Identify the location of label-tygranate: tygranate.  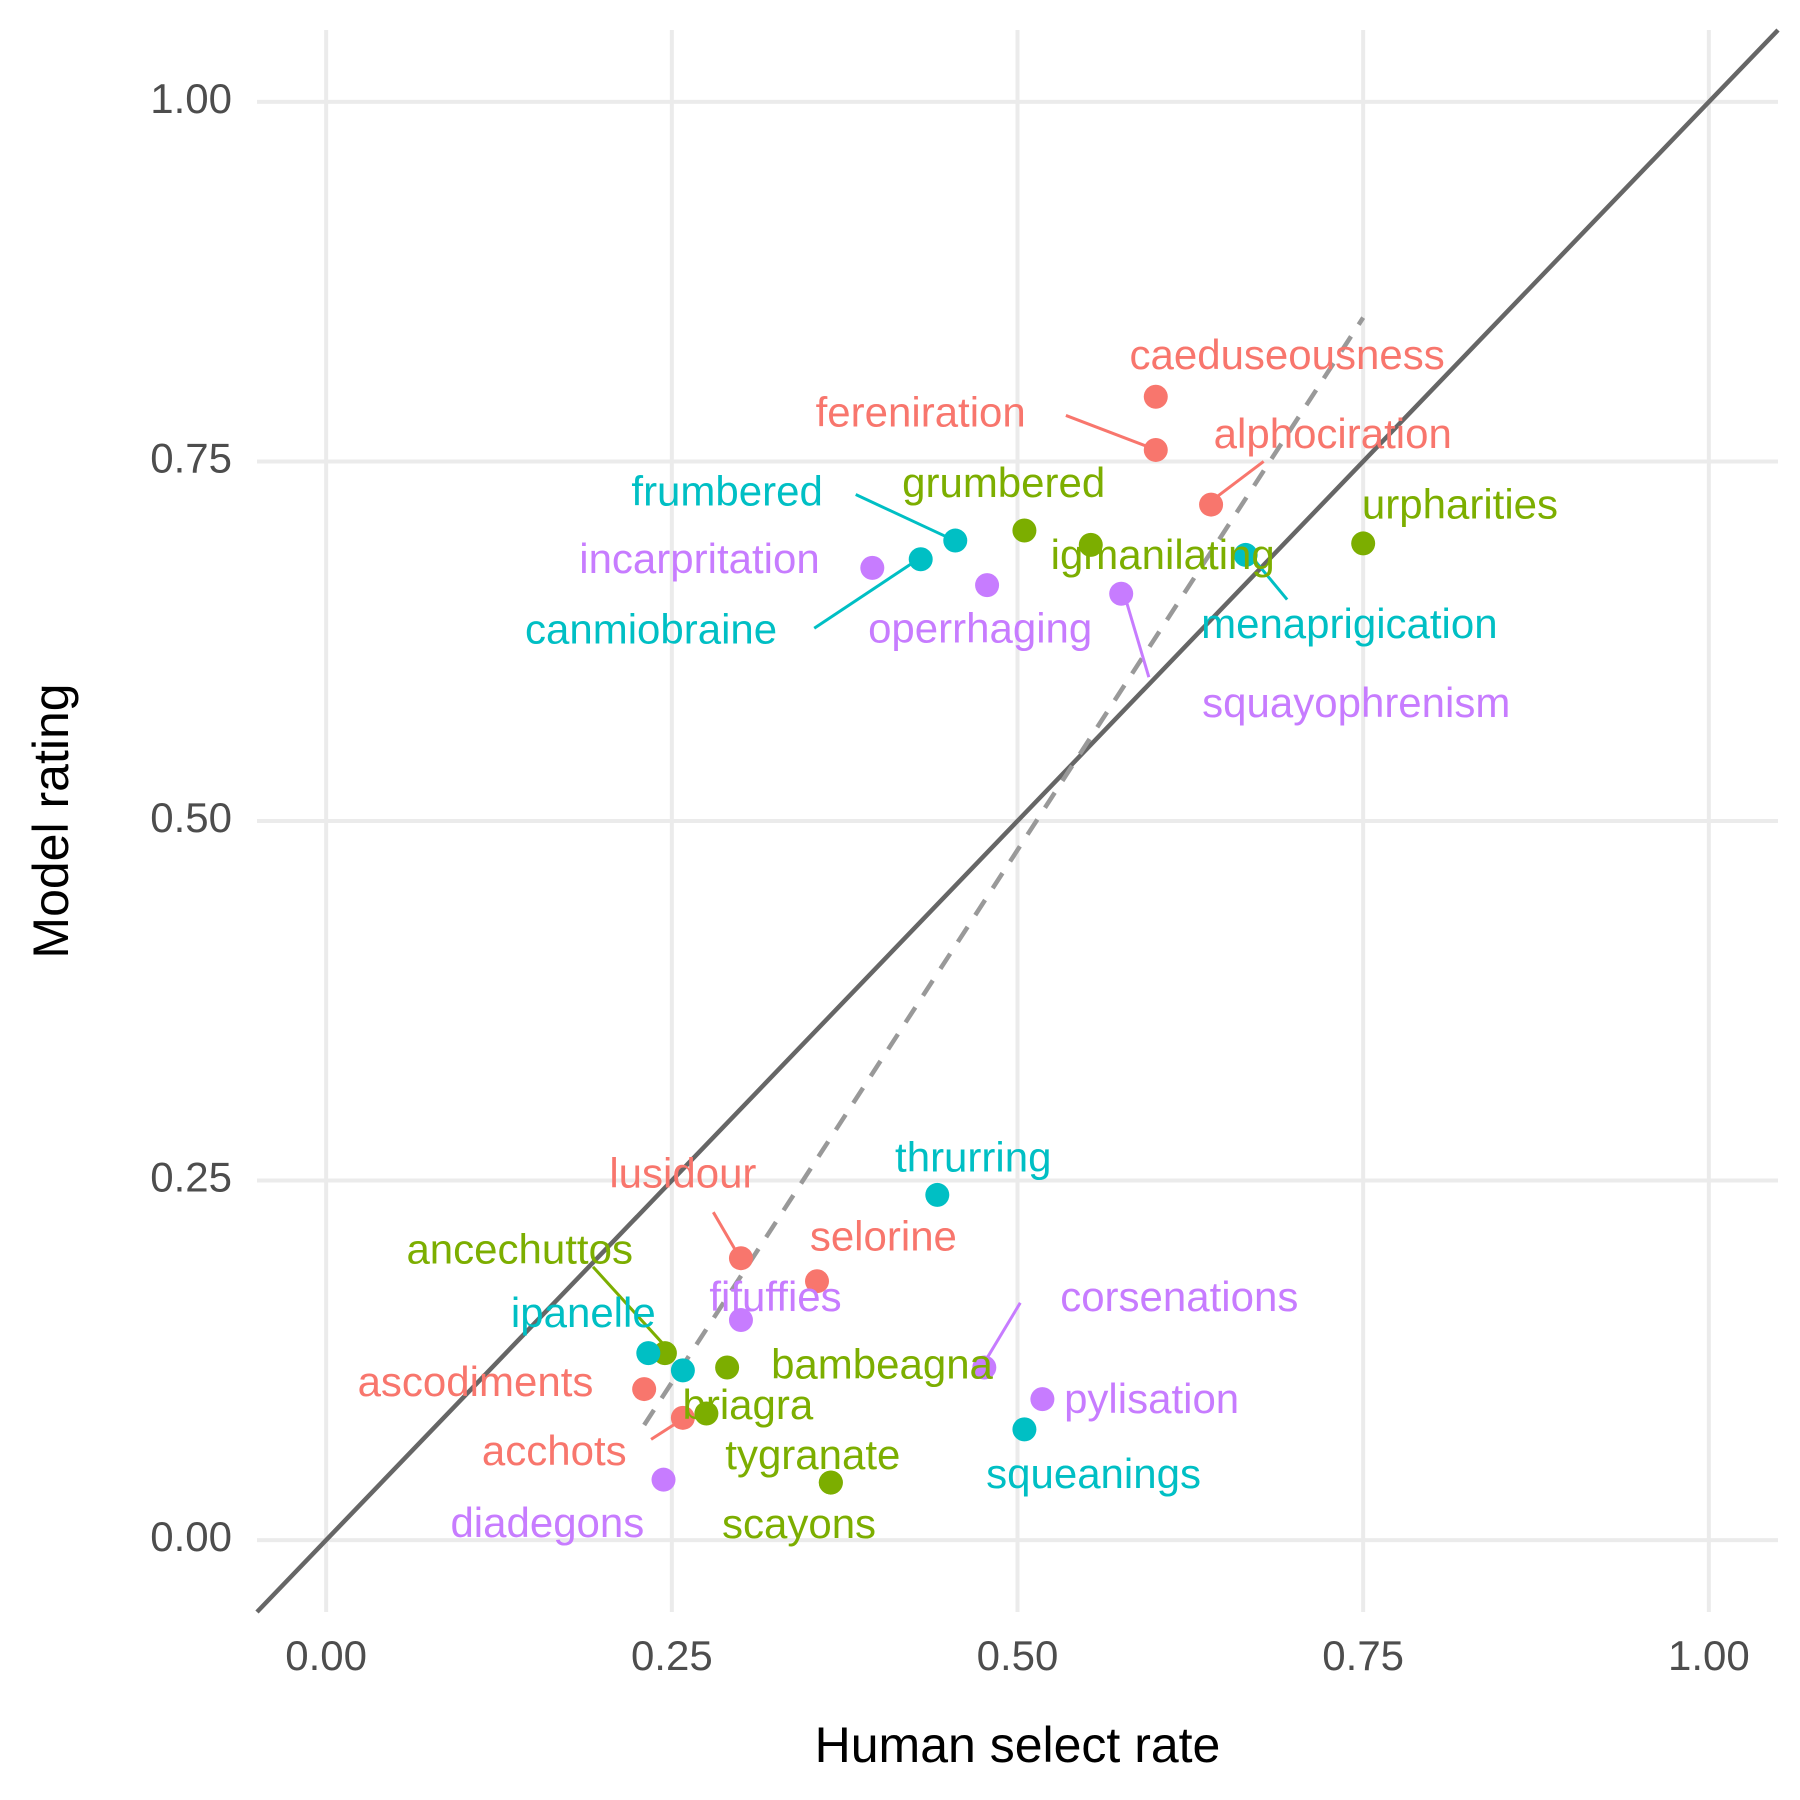
(812, 1454).